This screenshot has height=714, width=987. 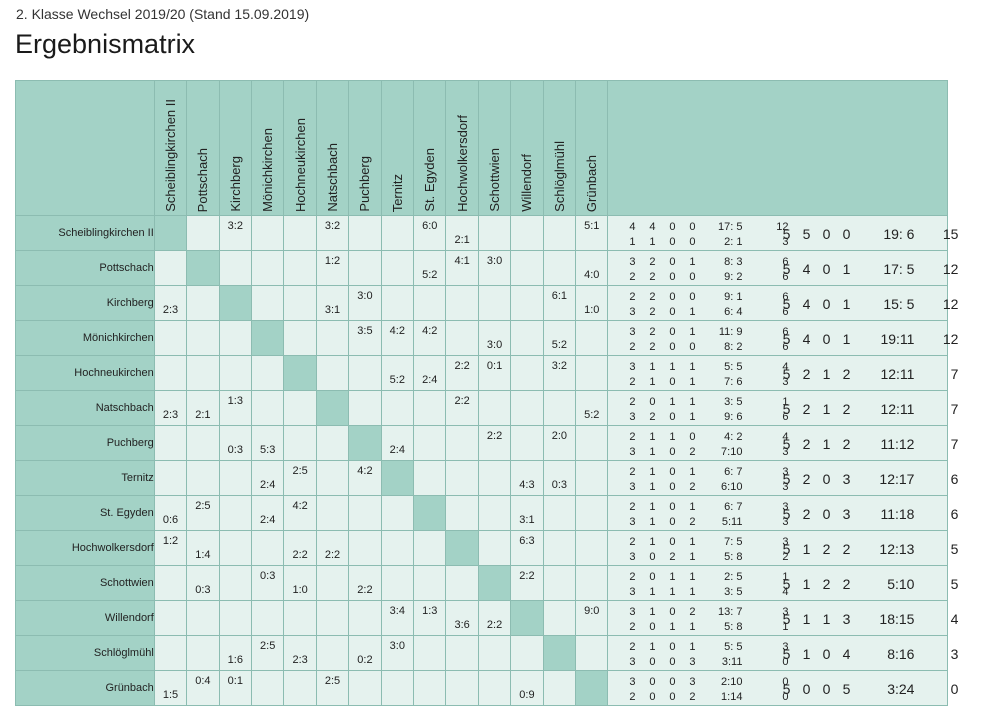 What do you see at coordinates (235, 660) in the screenshot?
I see `away-result: 1:6` at bounding box center [235, 660].